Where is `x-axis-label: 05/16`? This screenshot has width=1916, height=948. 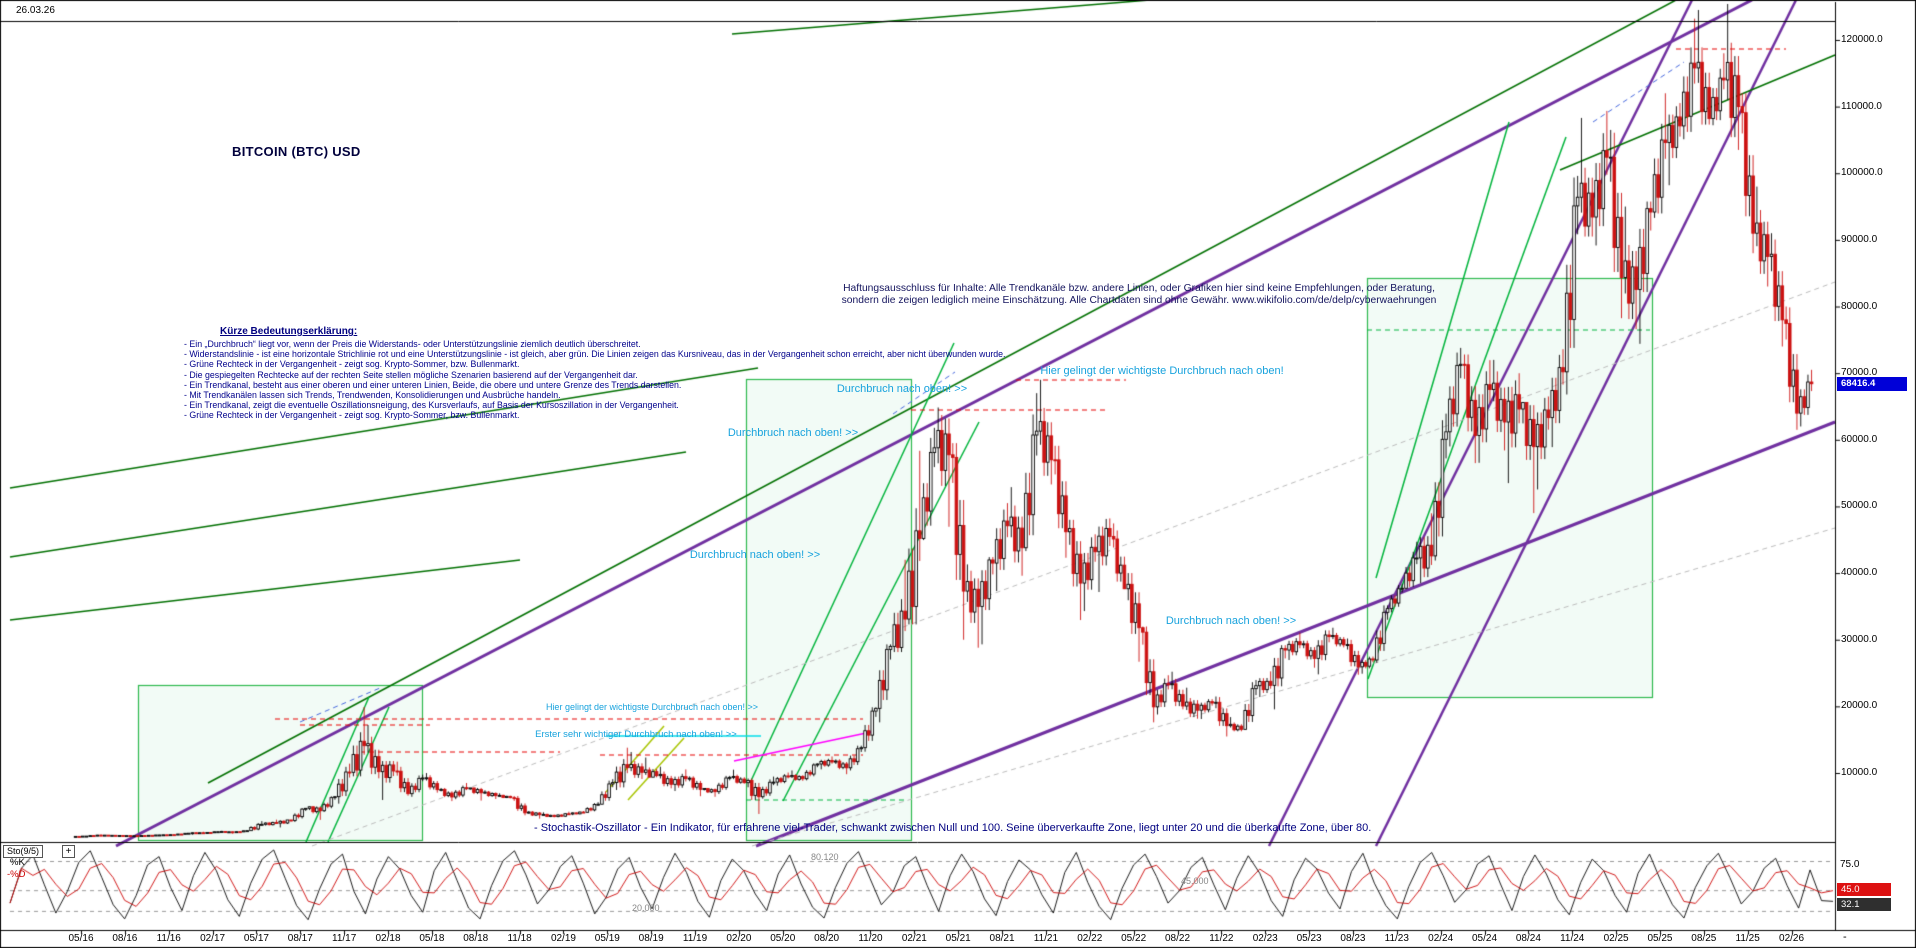
x-axis-label: 05/16 is located at coordinates (81, 938).